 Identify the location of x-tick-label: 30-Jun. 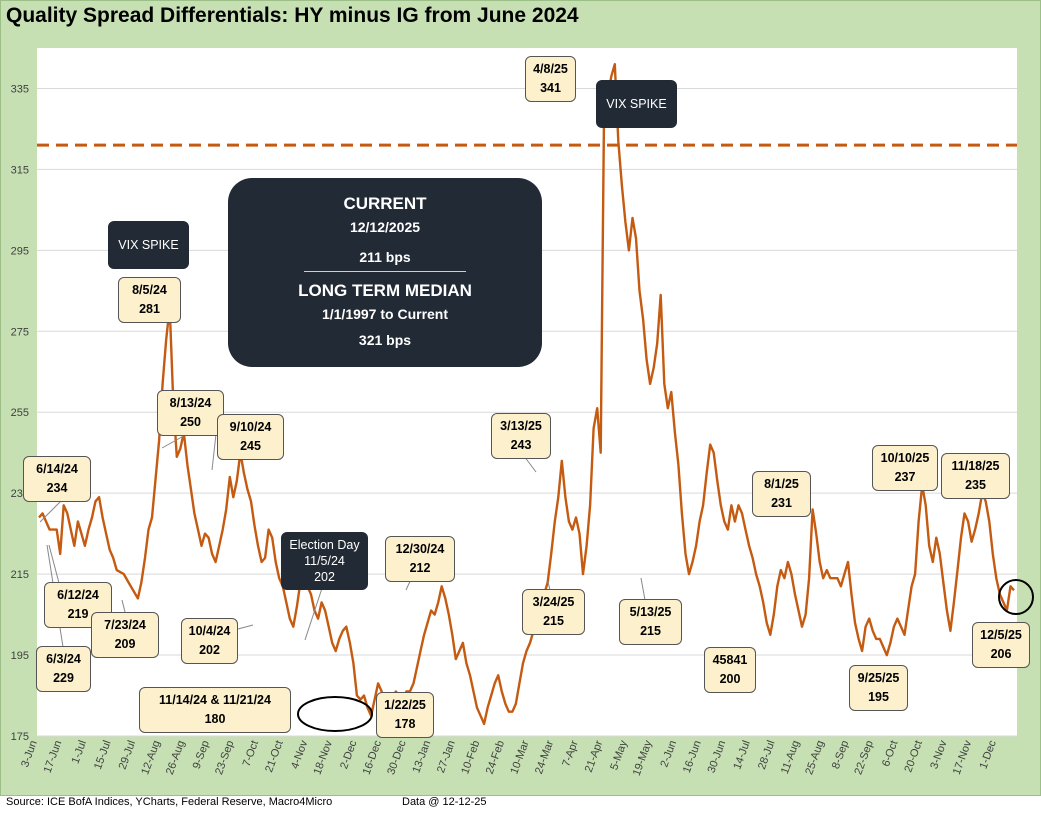
(717, 757).